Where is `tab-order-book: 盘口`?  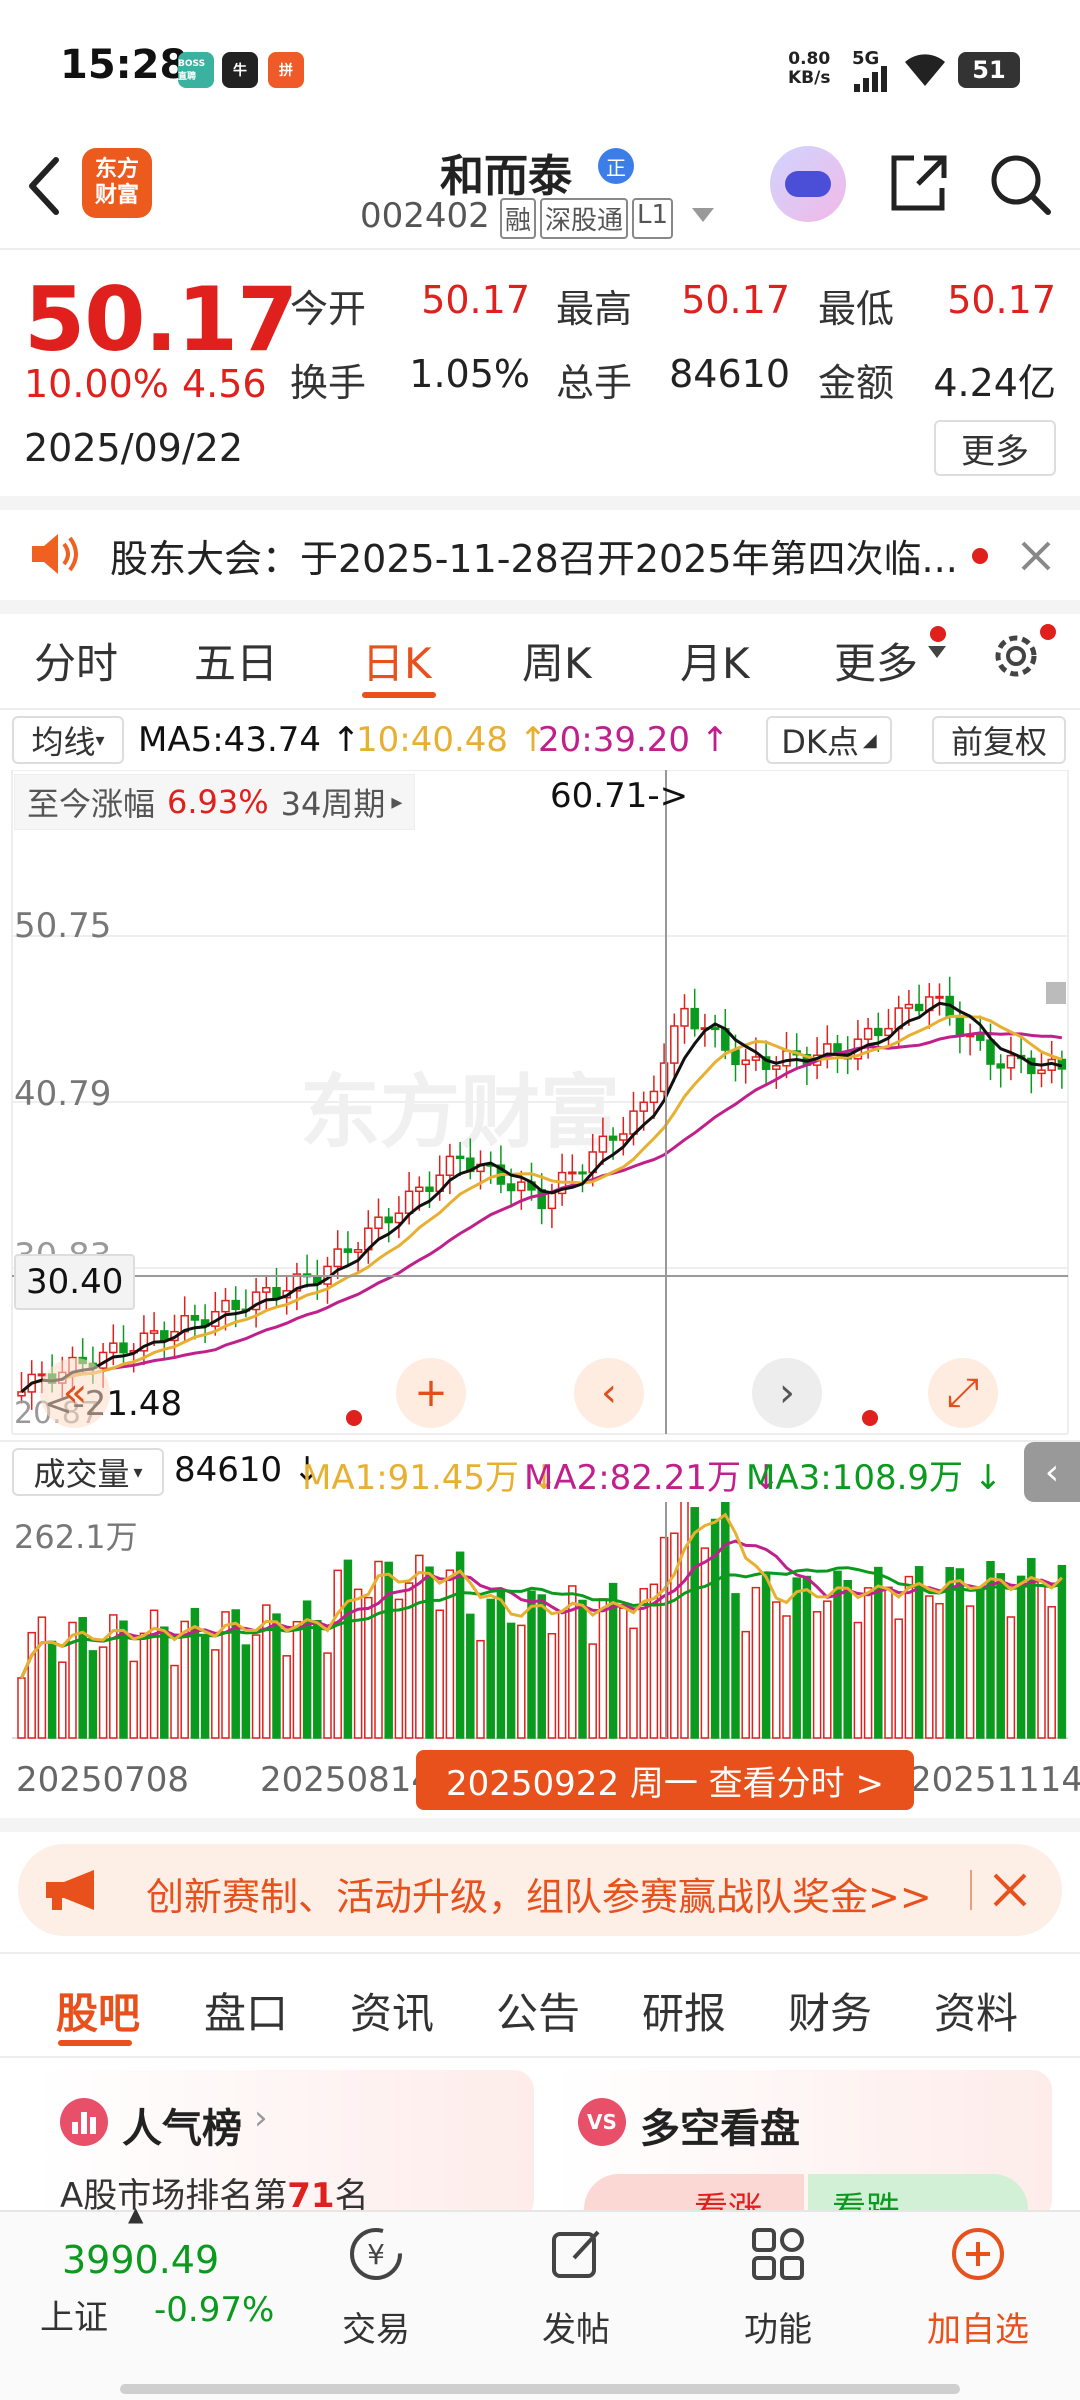
tab-order-book: 盘口 is located at coordinates (246, 2013).